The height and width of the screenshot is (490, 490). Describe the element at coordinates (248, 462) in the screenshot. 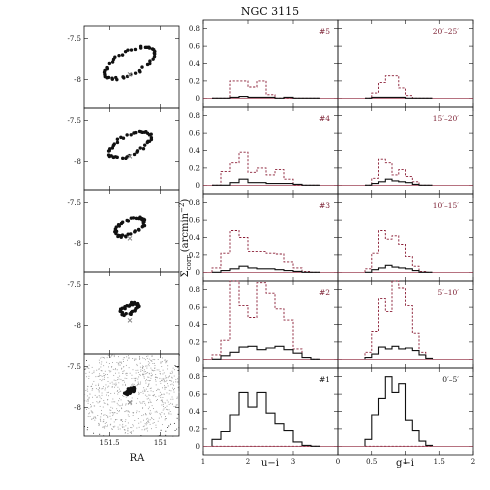

I see `x-tick-label: 2` at that location.